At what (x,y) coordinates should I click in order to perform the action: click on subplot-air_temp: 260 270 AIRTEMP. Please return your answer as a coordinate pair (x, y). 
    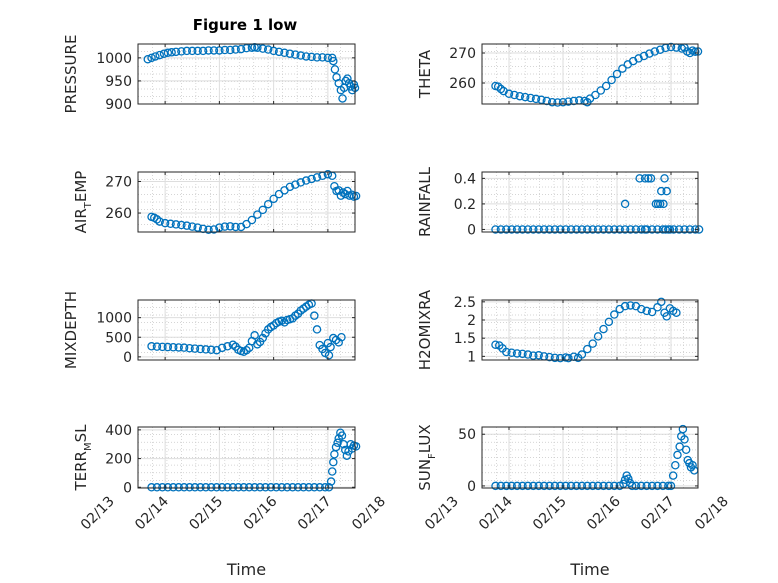
    Looking at the image, I should click on (216, 202).